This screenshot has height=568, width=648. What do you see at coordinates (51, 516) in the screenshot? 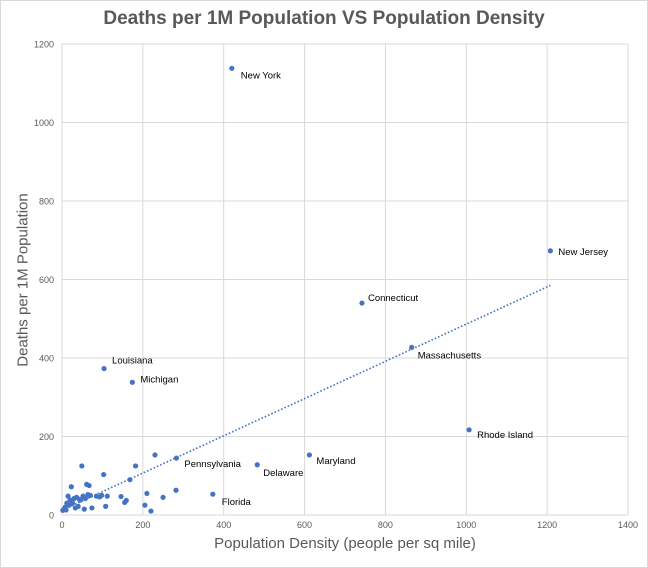
I see `y-tick-label: 0` at bounding box center [51, 516].